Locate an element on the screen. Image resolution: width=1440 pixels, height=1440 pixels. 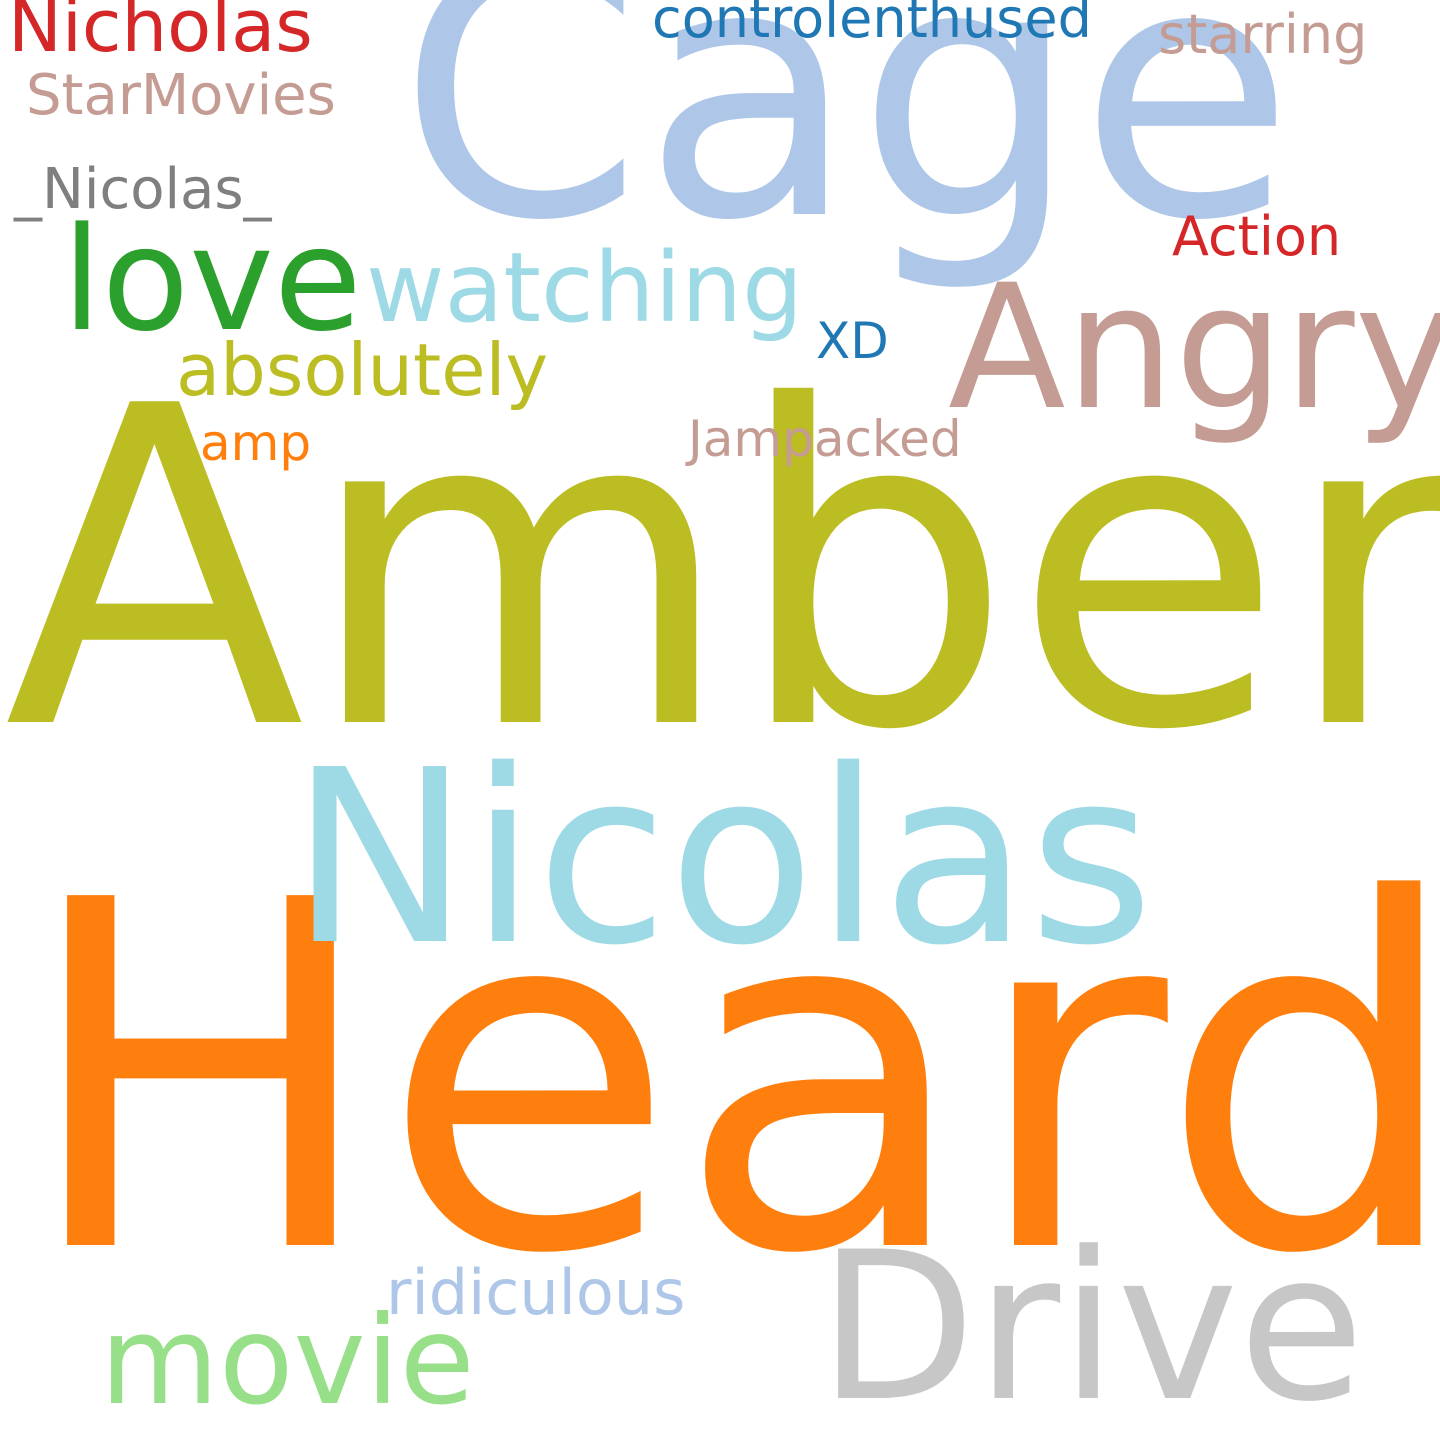
word-nicholas: Nicholas is located at coordinates (160, 34).